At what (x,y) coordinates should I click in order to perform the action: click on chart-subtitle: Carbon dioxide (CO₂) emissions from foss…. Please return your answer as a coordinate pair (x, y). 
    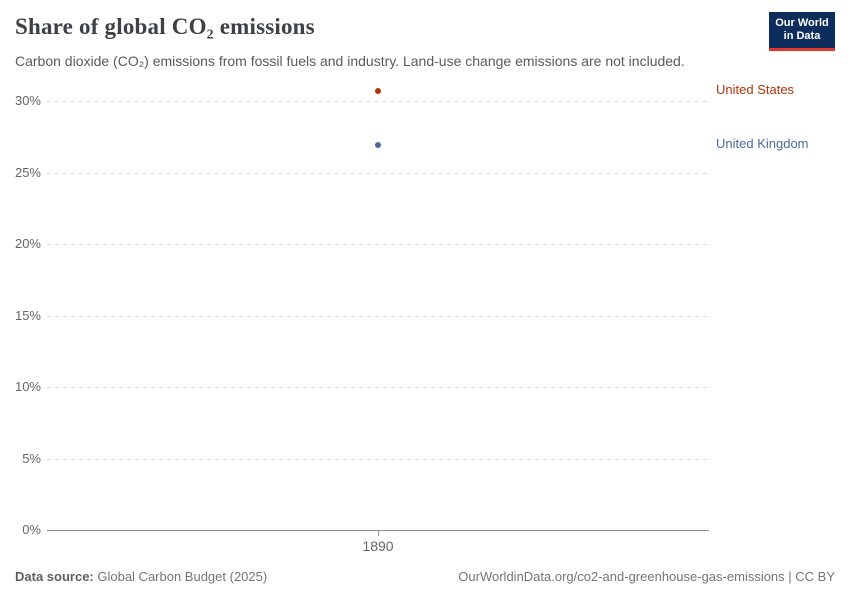
    Looking at the image, I should click on (350, 61).